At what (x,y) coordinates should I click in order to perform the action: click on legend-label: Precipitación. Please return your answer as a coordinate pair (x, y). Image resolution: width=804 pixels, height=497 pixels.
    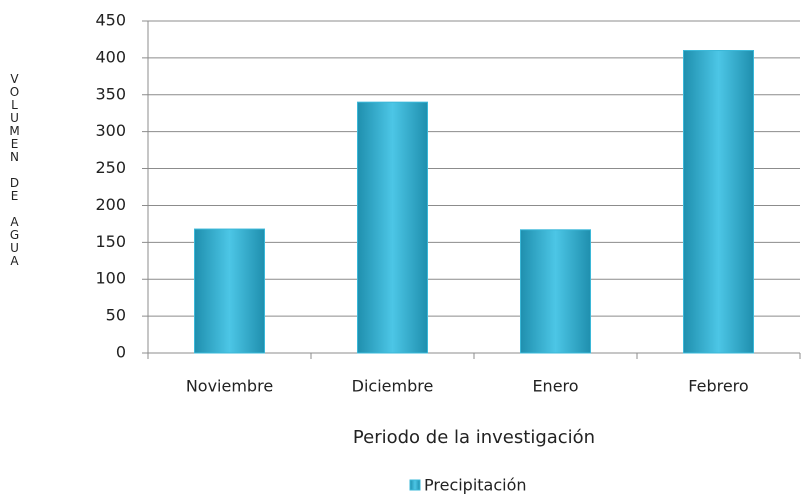
    Looking at the image, I should click on (475, 485).